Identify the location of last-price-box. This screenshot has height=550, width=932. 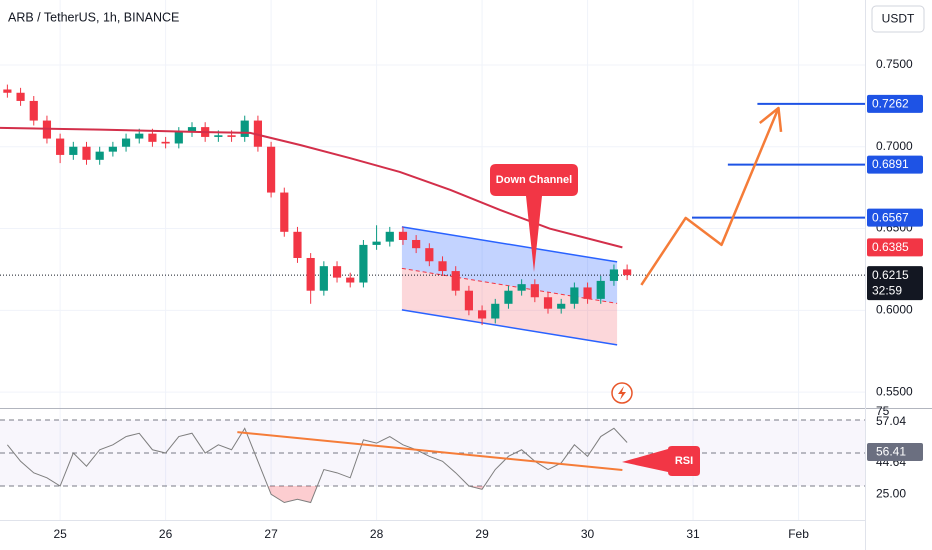
(895, 283).